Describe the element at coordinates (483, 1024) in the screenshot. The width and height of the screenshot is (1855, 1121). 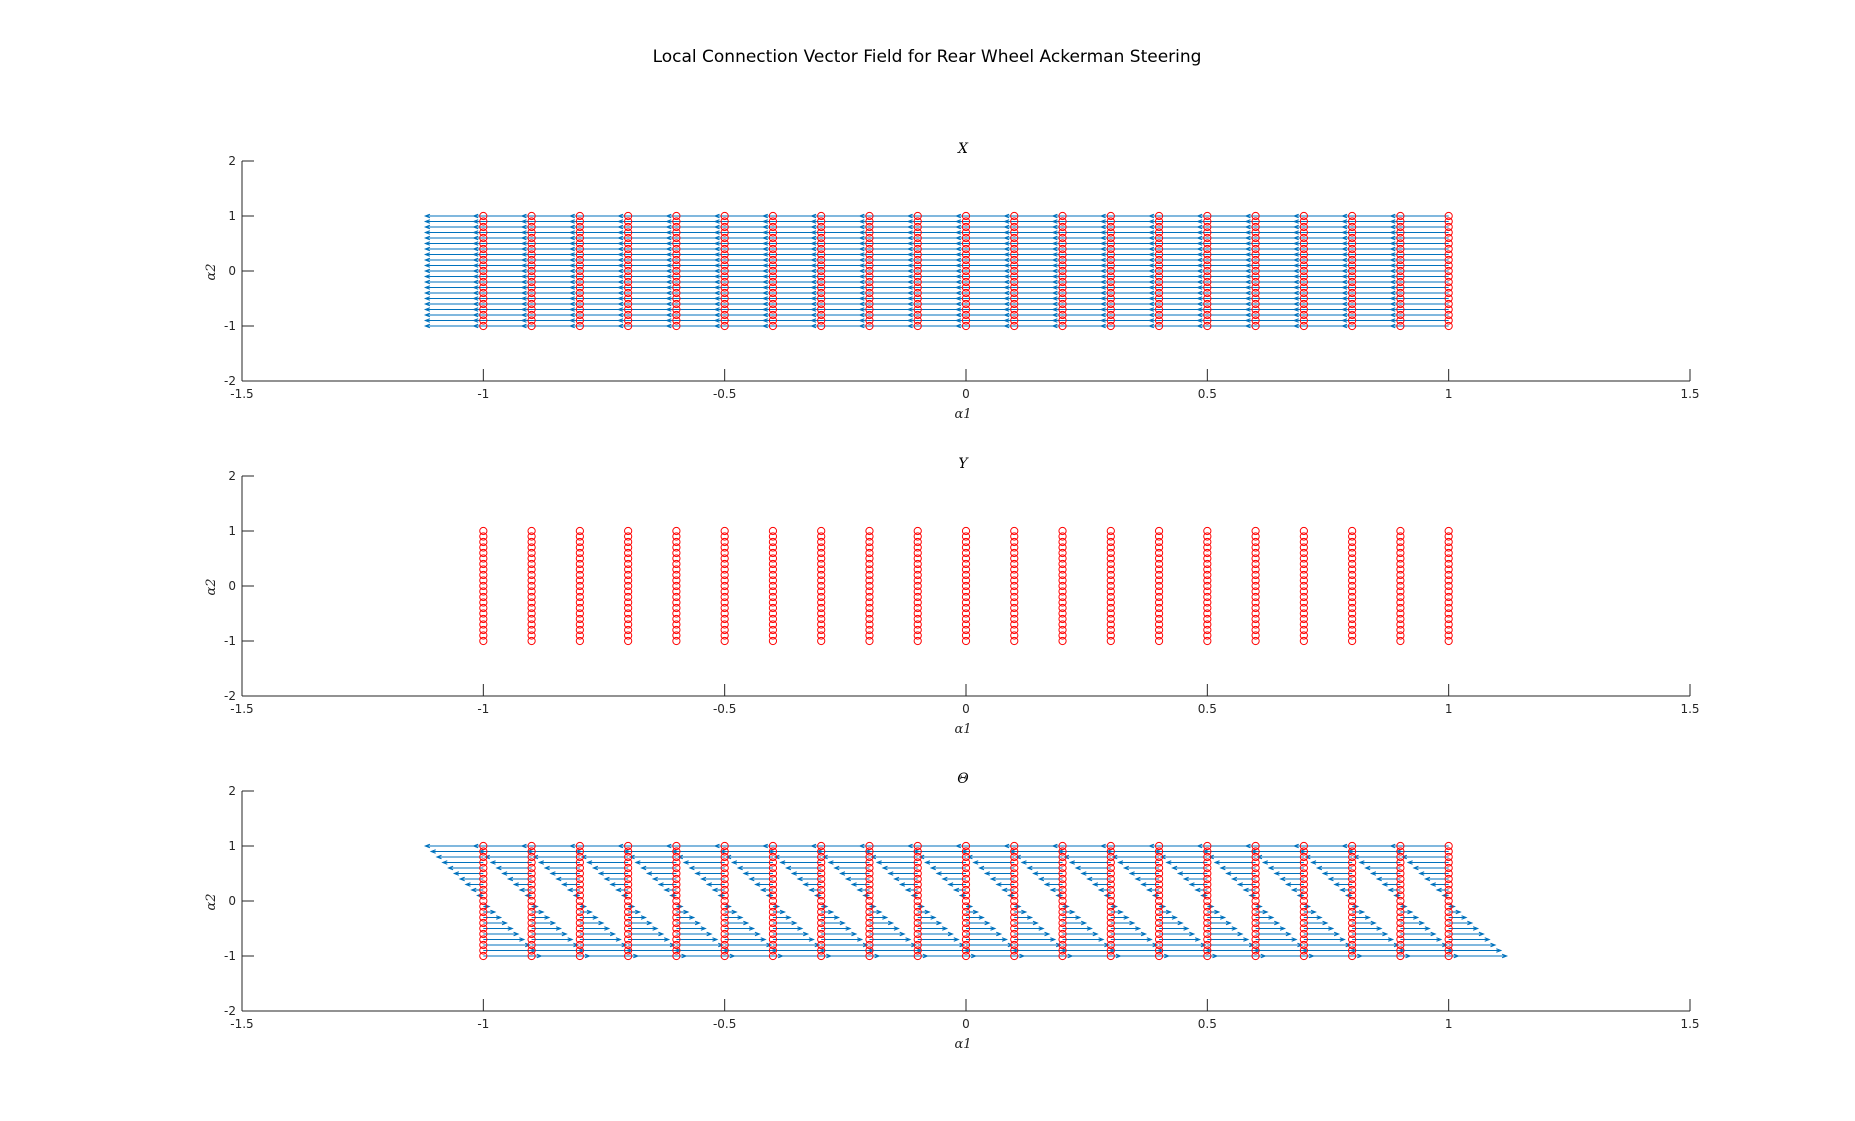
I see `x-tick-label: -1` at that location.